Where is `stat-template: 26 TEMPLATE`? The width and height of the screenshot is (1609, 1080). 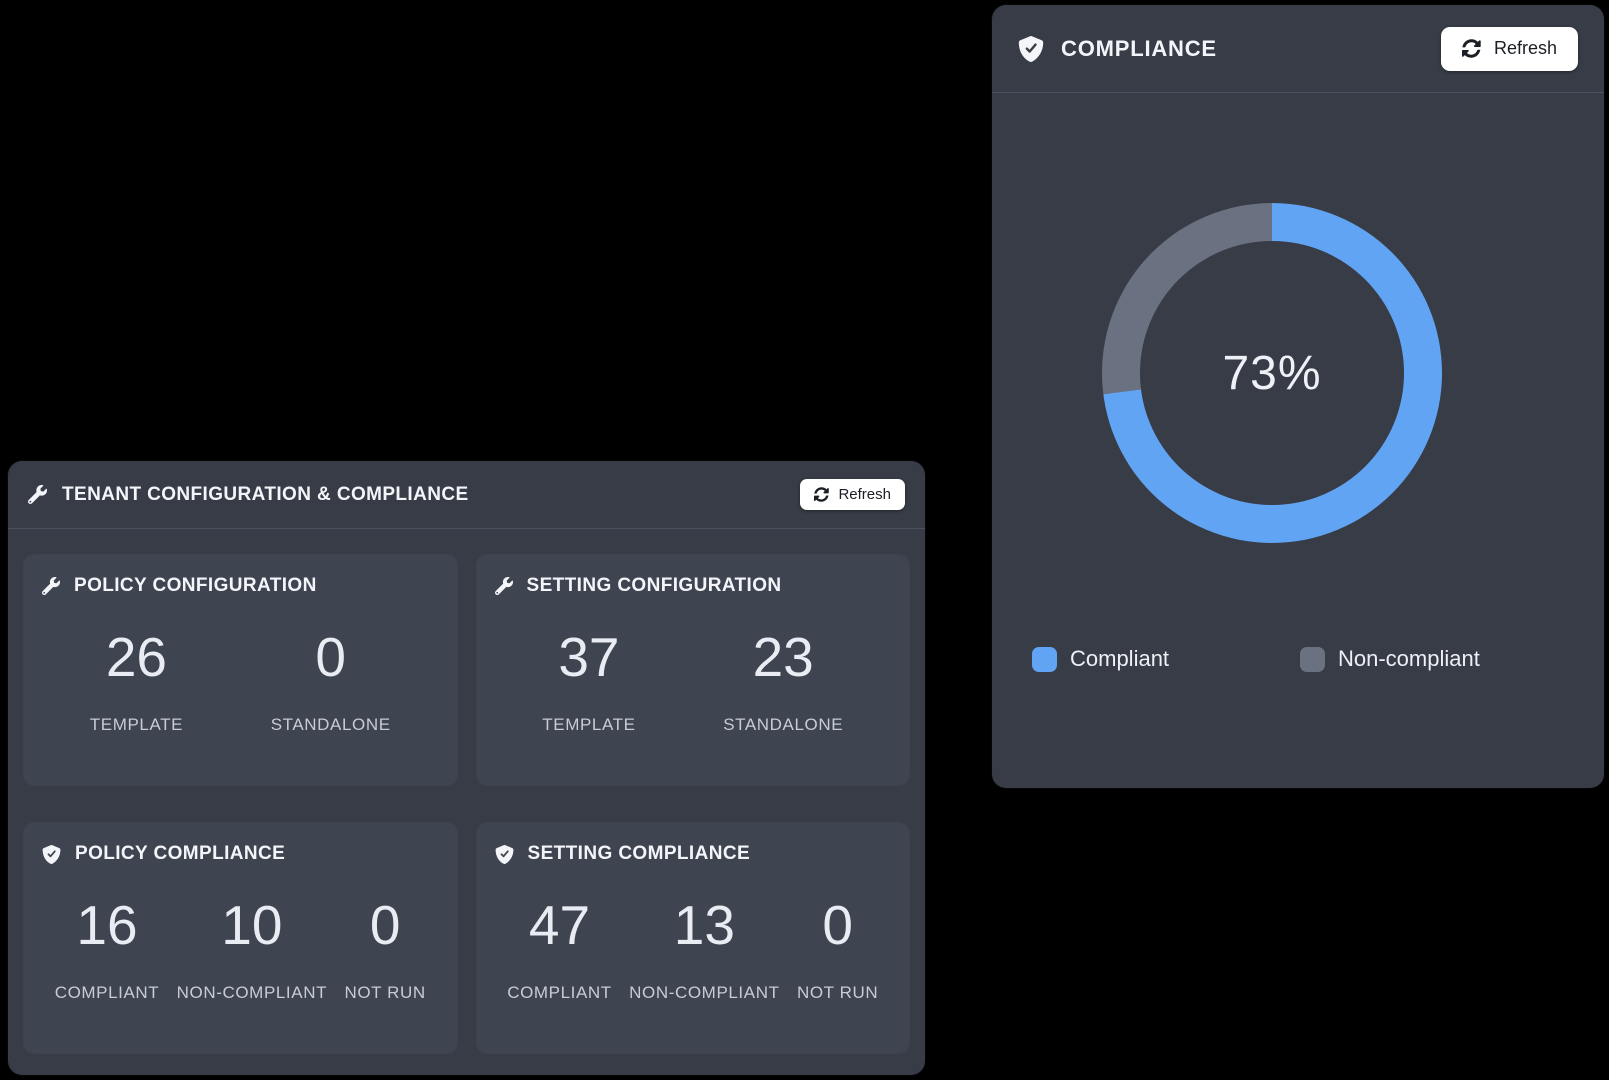
stat-template: 26 TEMPLATE is located at coordinates (136, 680).